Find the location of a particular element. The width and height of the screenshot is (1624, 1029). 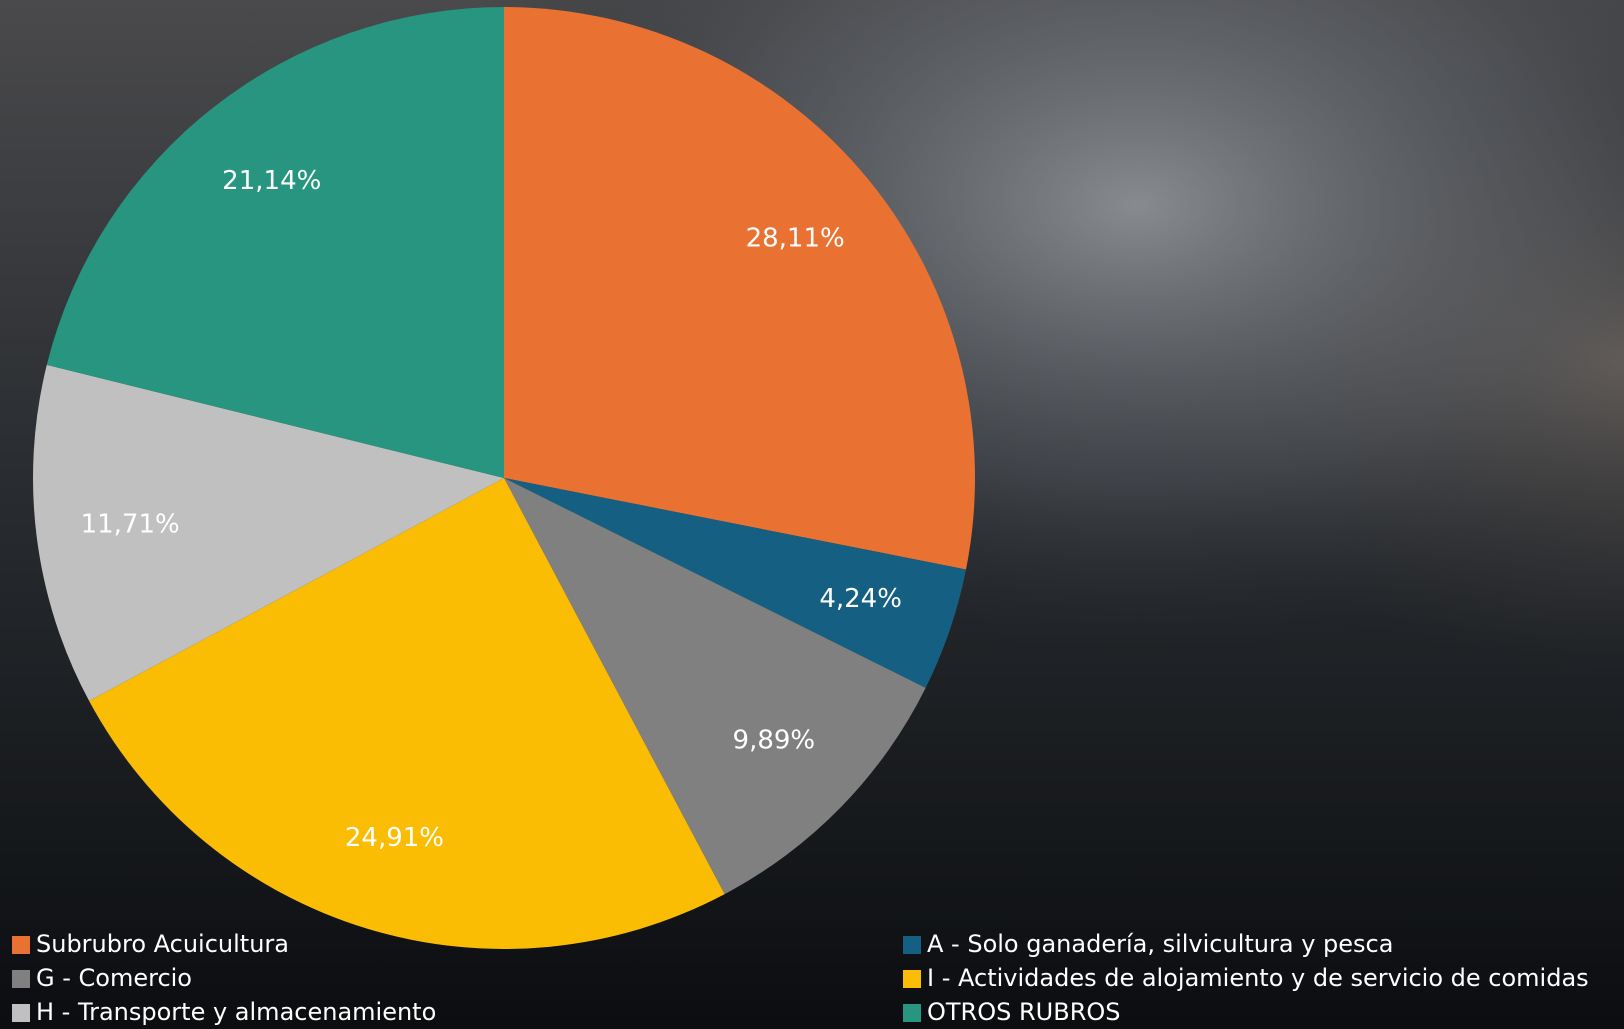

data-label: 21,14% is located at coordinates (271, 181).